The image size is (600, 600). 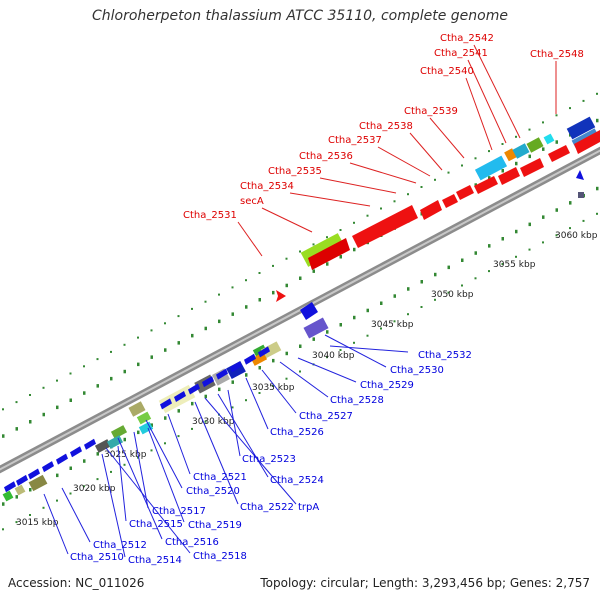 What do you see at coordinates (581, 195) in the screenshot?
I see `gene-ctha-2550-marker` at bounding box center [581, 195].